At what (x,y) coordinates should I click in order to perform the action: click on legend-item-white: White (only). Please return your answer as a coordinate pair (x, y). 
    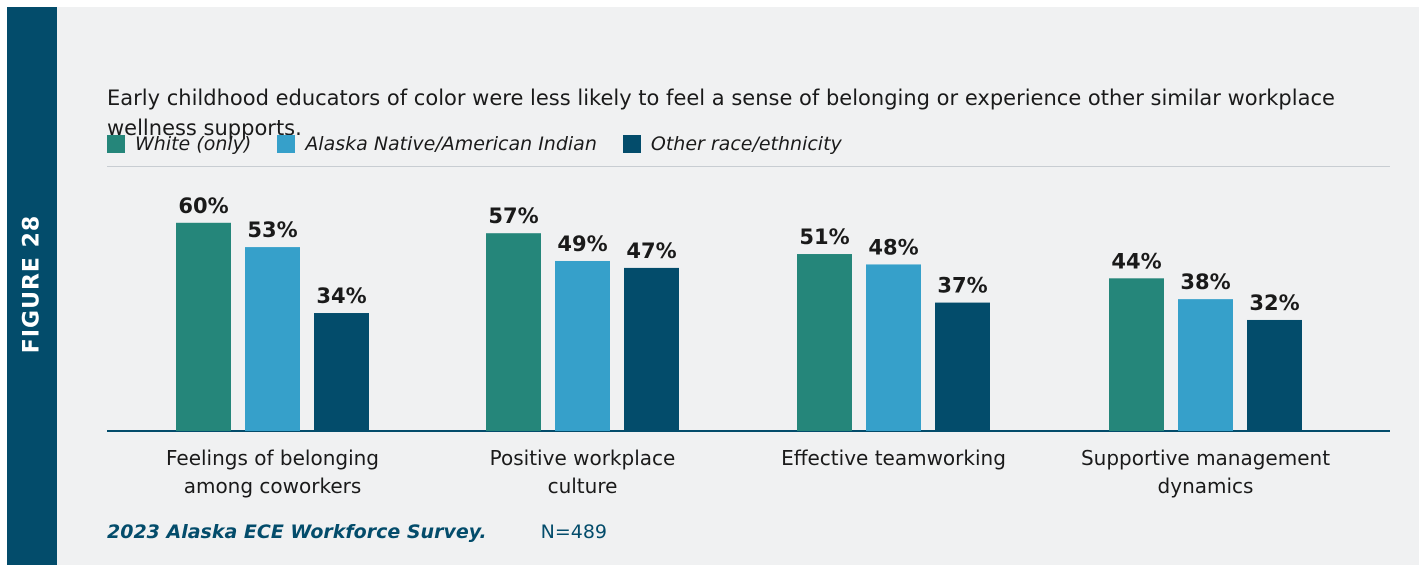
    Looking at the image, I should click on (179, 144).